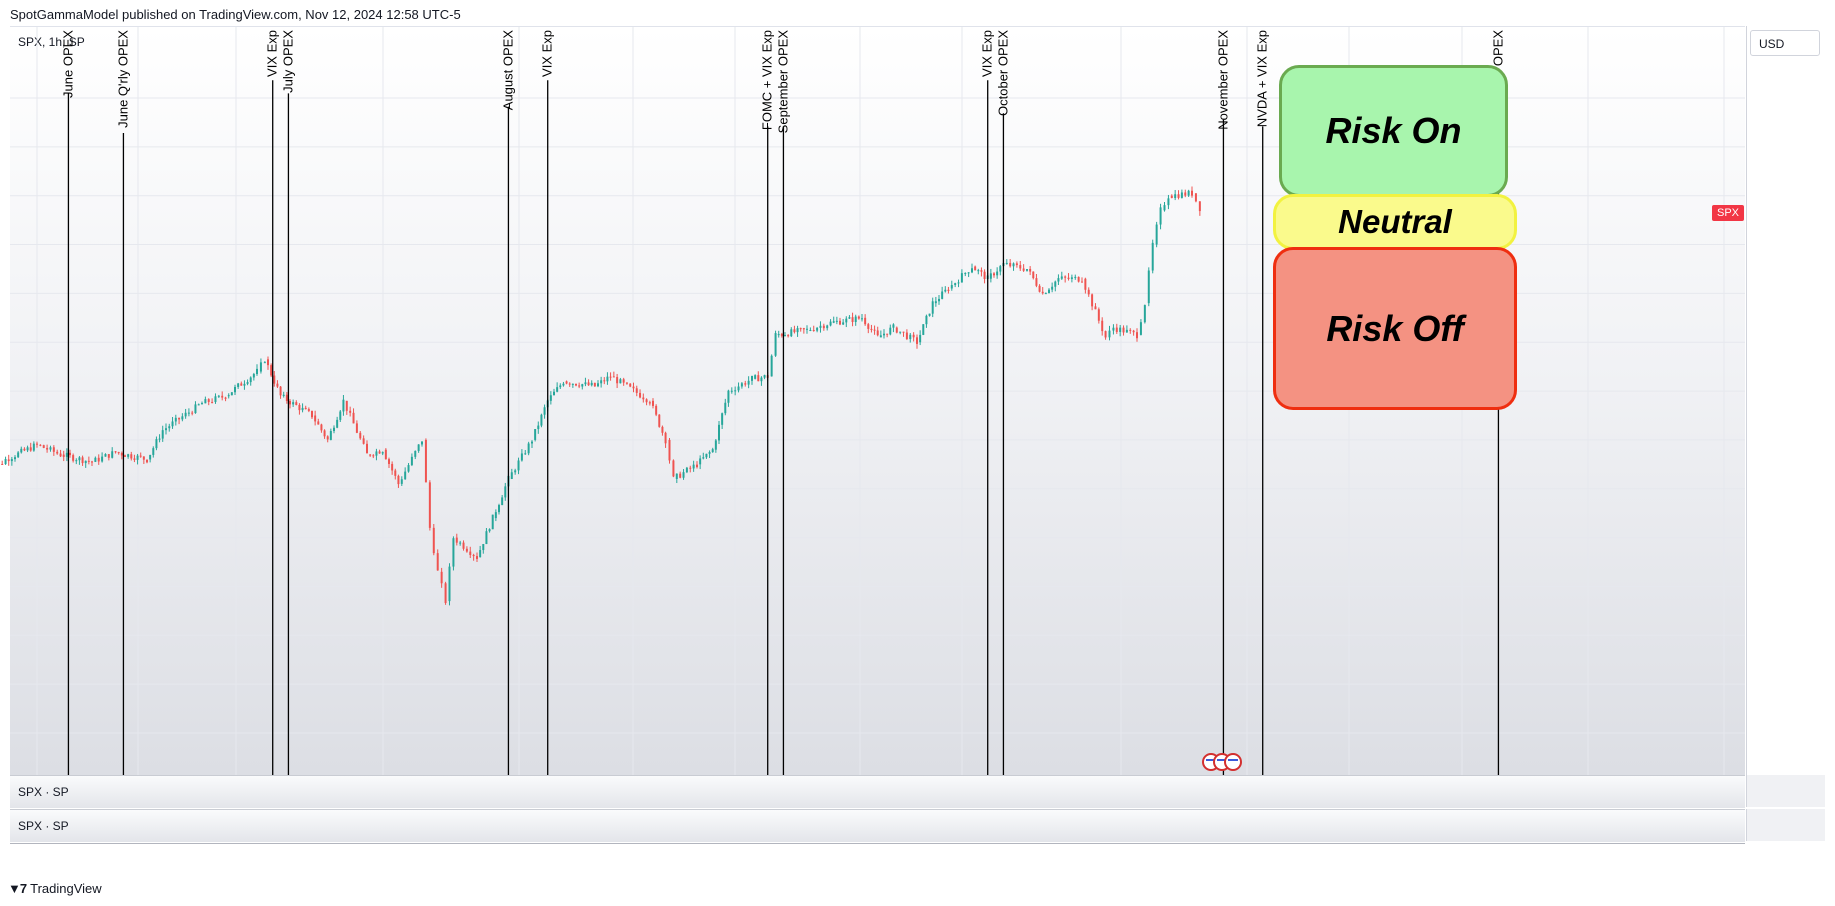 The image size is (1835, 906). I want to click on symbol-legend: SPX, 1h, SP, so click(51, 42).